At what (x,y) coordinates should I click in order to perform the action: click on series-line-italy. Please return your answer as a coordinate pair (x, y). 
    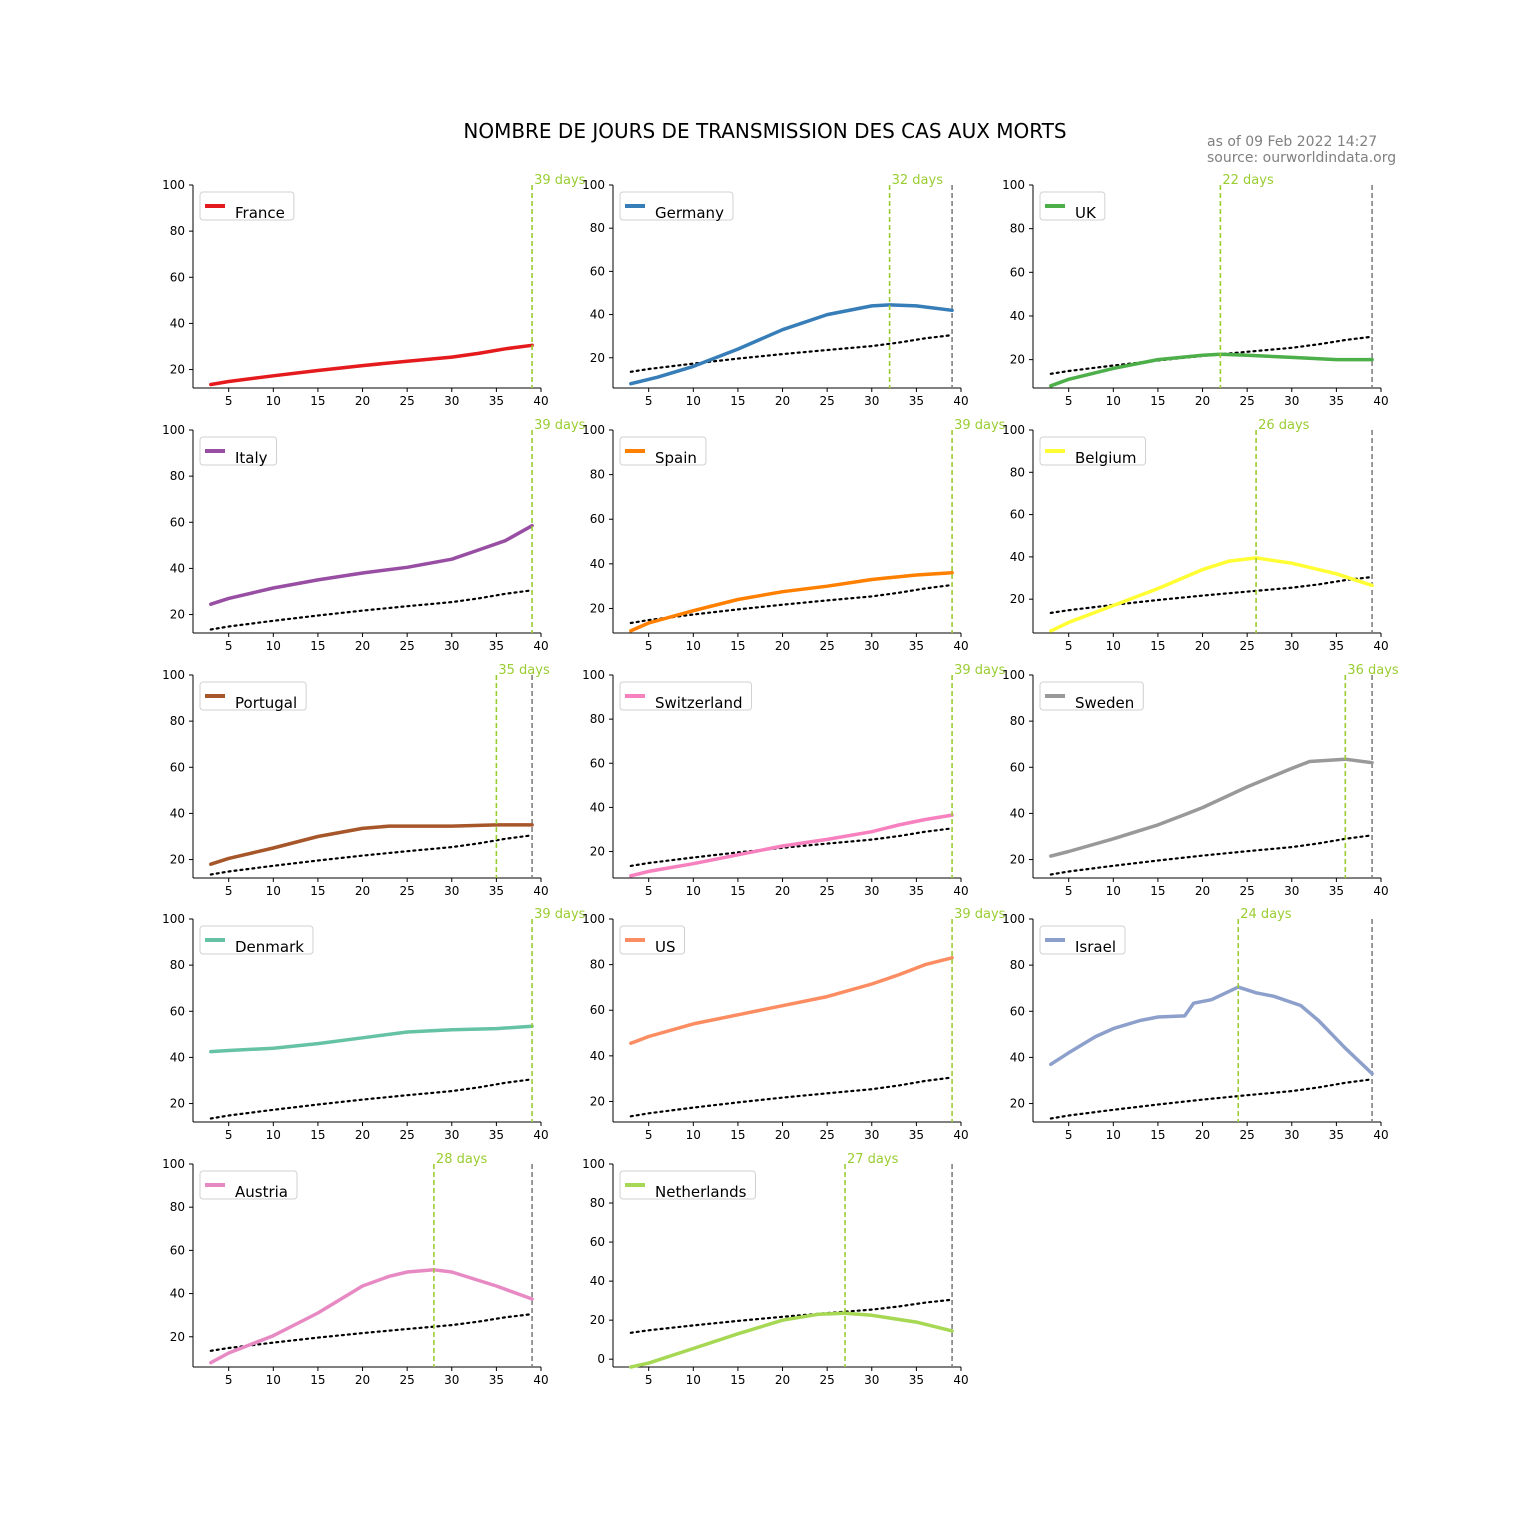
    Looking at the image, I should click on (371, 564).